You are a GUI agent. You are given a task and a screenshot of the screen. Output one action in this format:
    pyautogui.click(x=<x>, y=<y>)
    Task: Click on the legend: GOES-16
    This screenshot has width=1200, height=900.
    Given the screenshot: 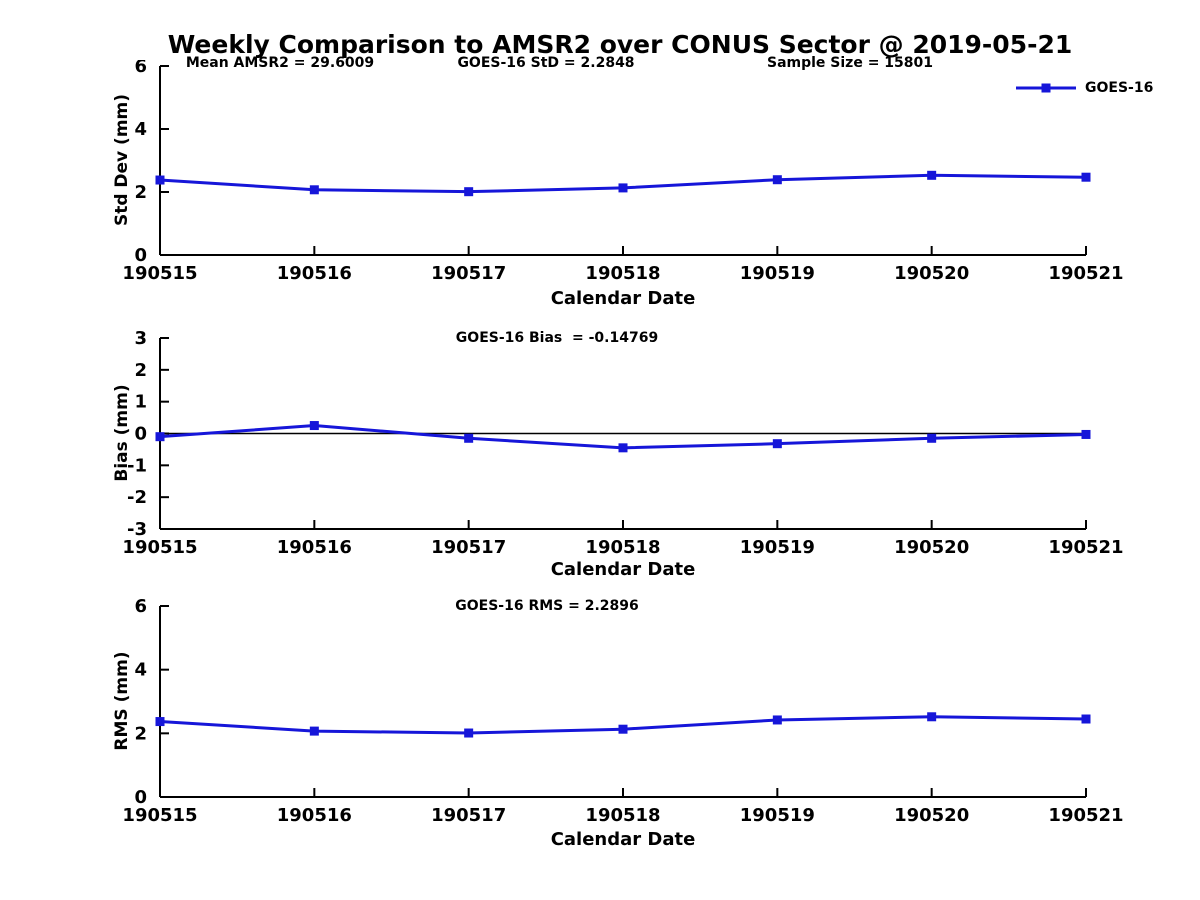 What is the action you would take?
    pyautogui.click(x=1083, y=88)
    